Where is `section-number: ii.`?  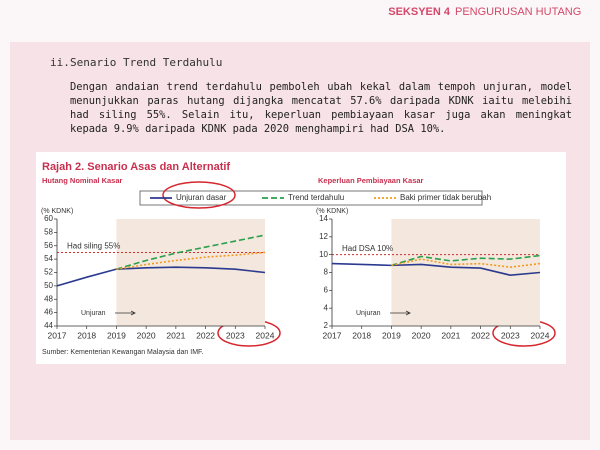 section-number: ii. is located at coordinates (60, 62).